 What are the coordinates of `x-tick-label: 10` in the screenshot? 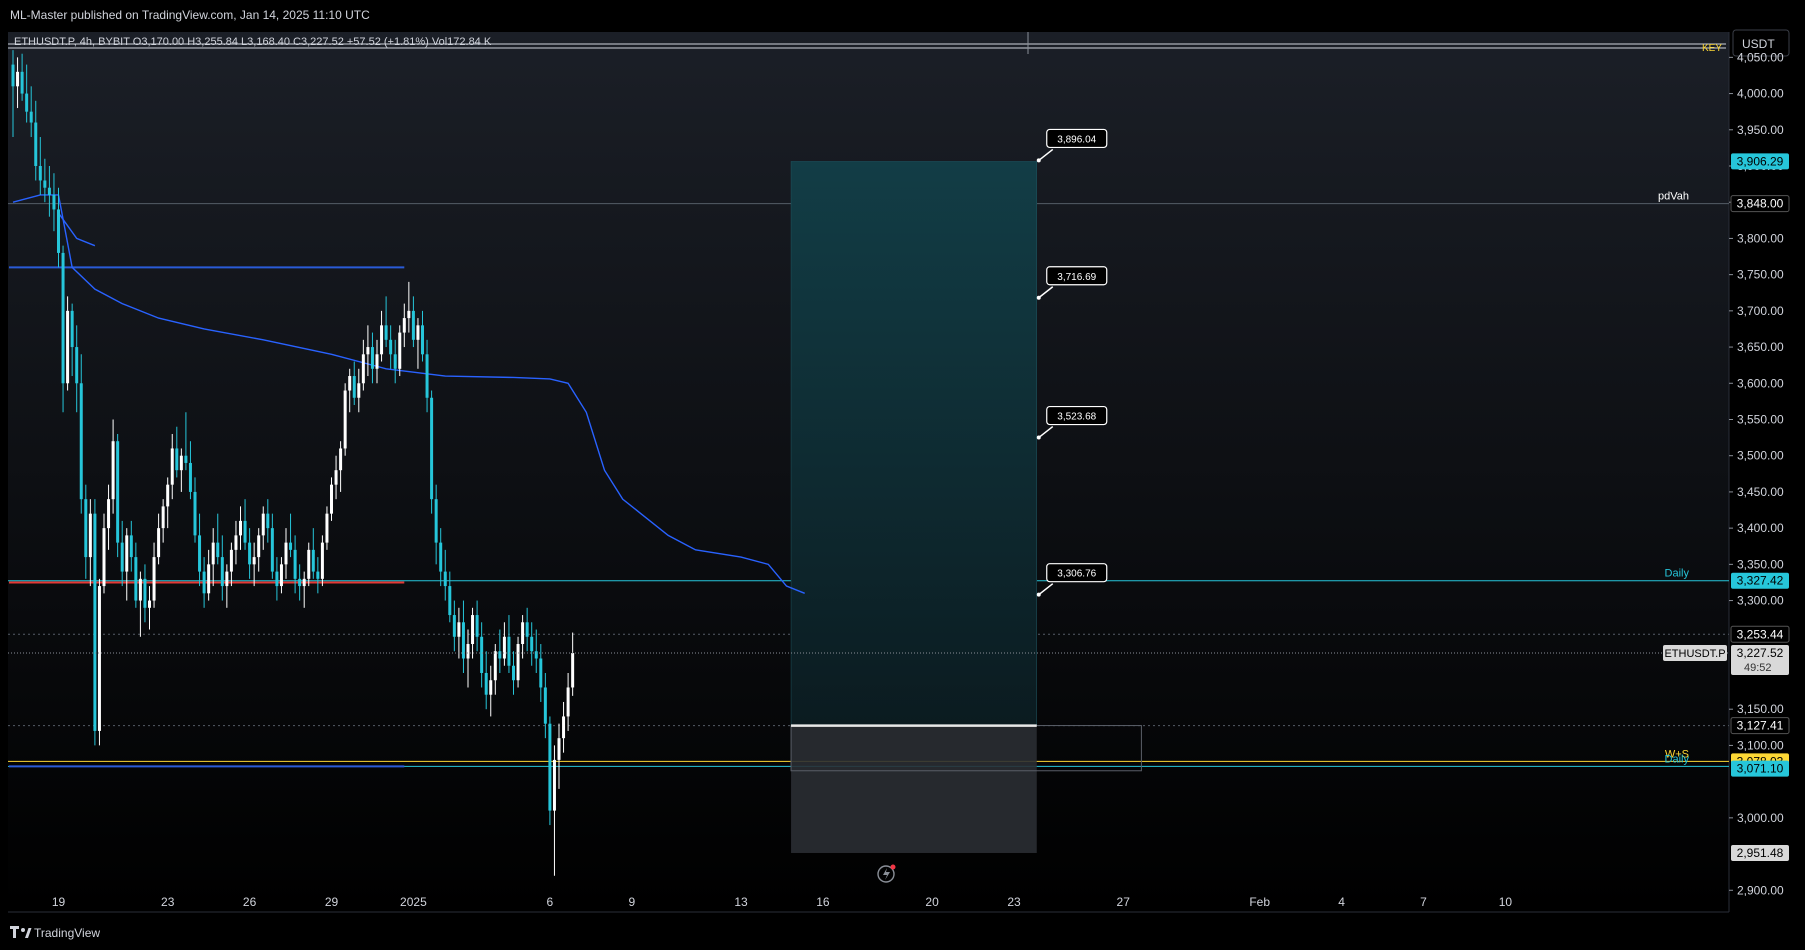 It's located at (1506, 902).